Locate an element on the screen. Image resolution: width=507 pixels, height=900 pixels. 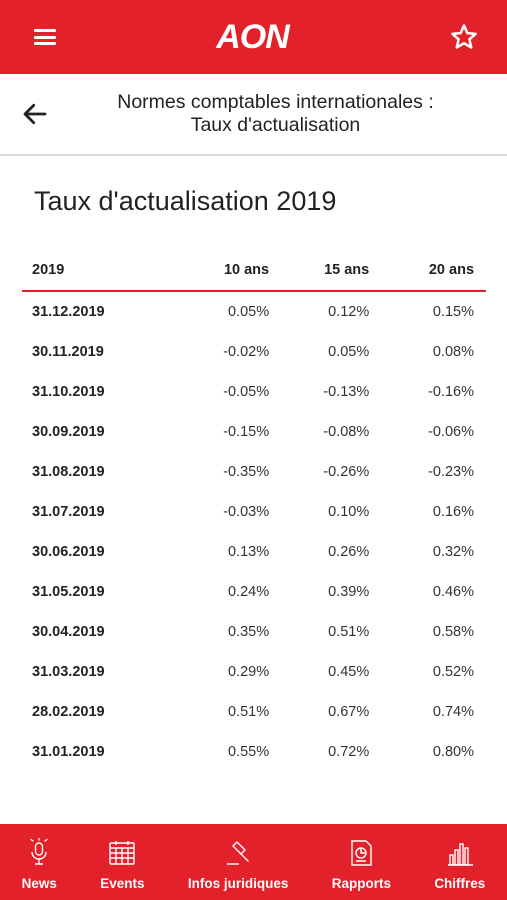
bottom-navigation: News Events Infos juridiques Rapports is located at coordinates (253, 862).